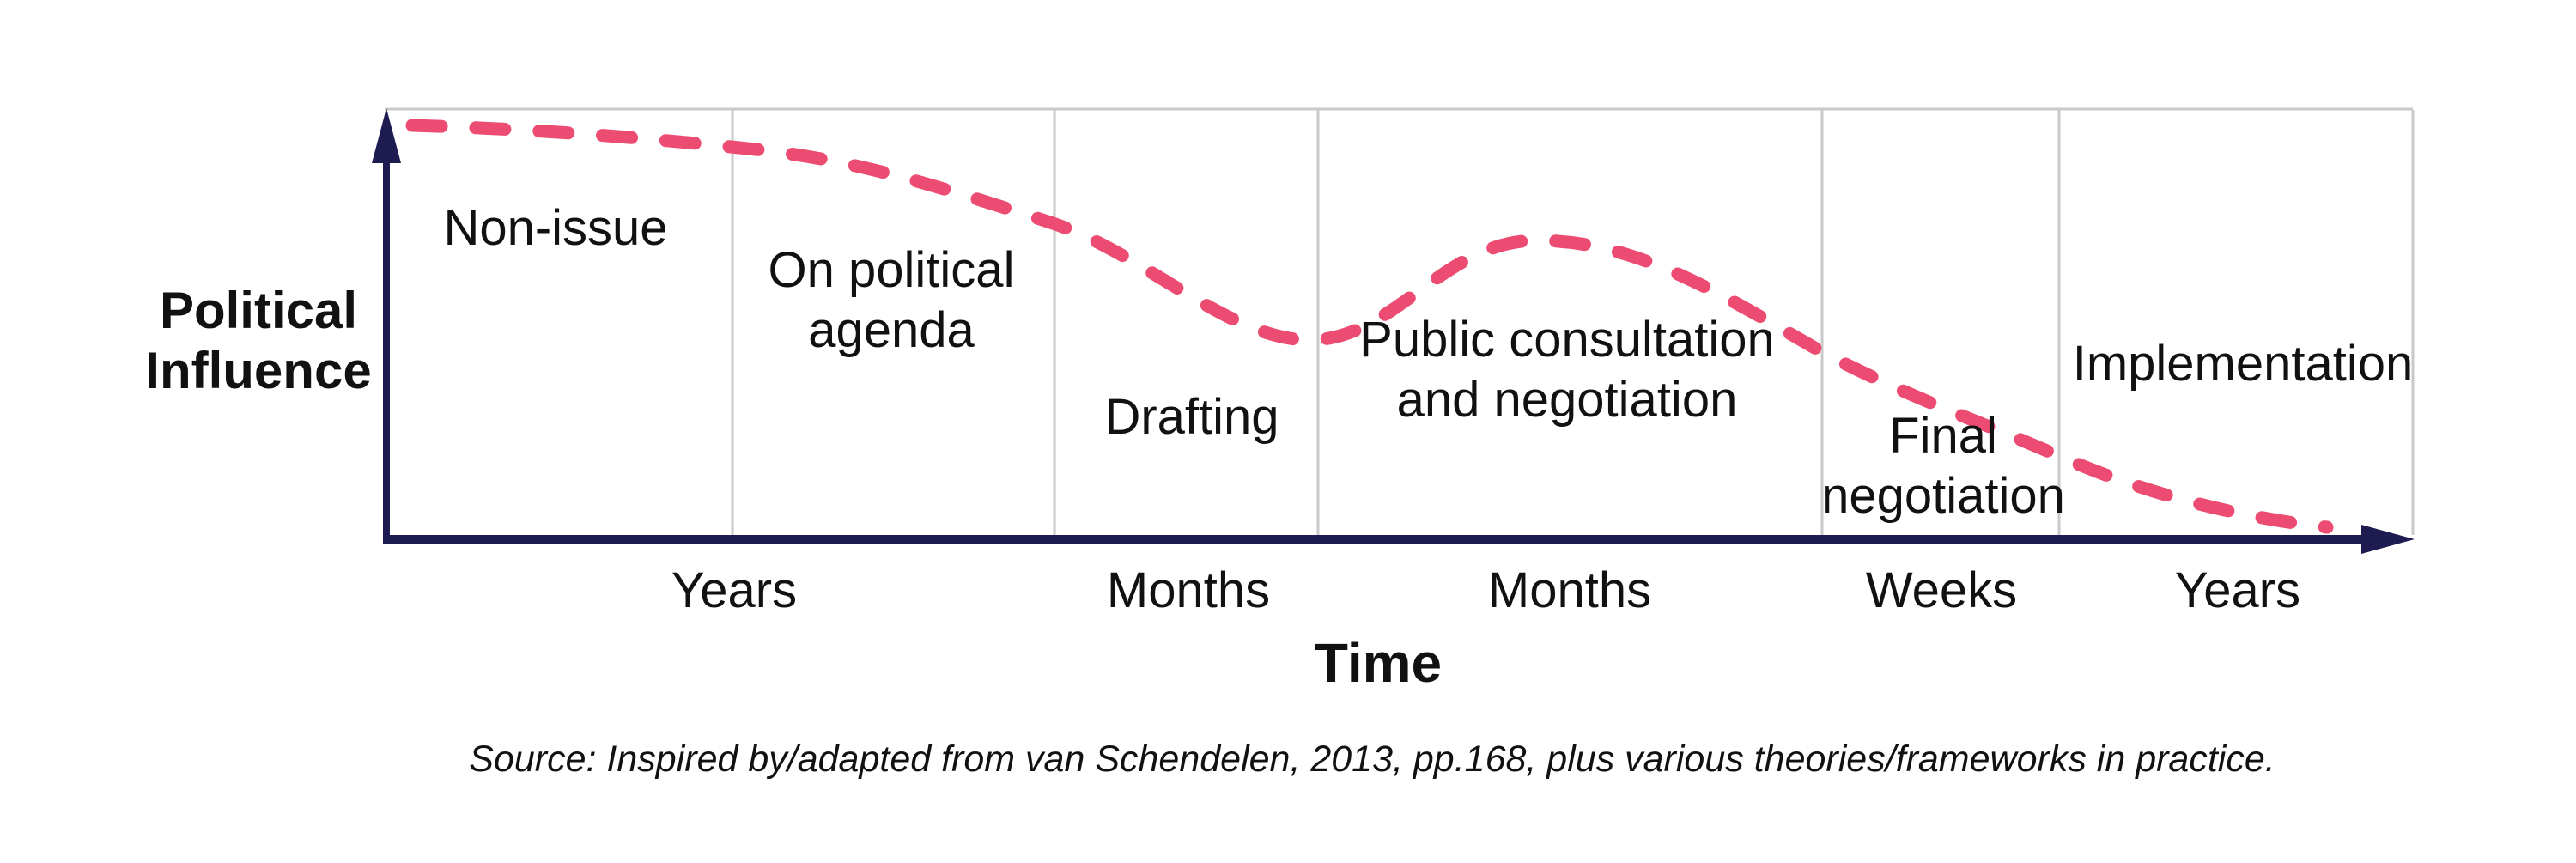  I want to click on phase-label-final-negotiation: Final negotiation, so click(1943, 466).